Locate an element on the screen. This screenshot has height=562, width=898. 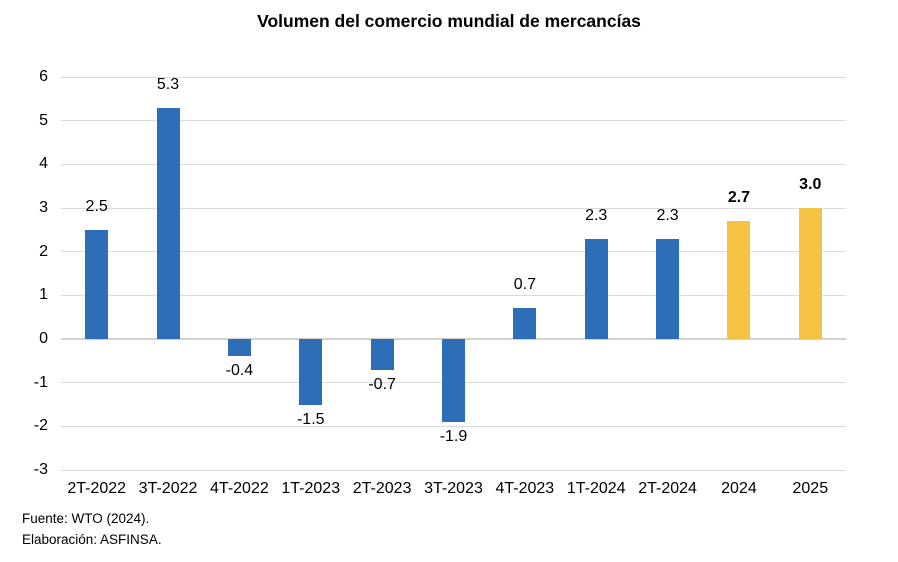
bar-3T-2022 is located at coordinates (168, 223).